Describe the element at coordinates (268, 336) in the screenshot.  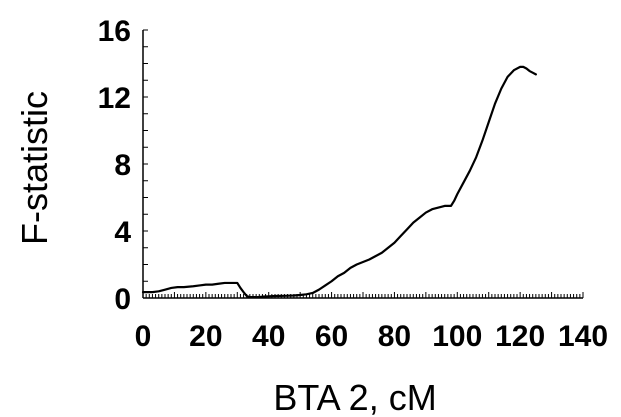
I see `x-tick-label: 40` at that location.